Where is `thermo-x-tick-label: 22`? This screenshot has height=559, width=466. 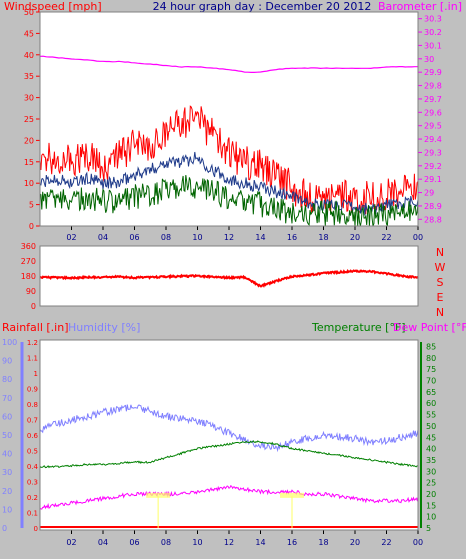
thermo-x-tick-label: 22 is located at coordinates (386, 542).